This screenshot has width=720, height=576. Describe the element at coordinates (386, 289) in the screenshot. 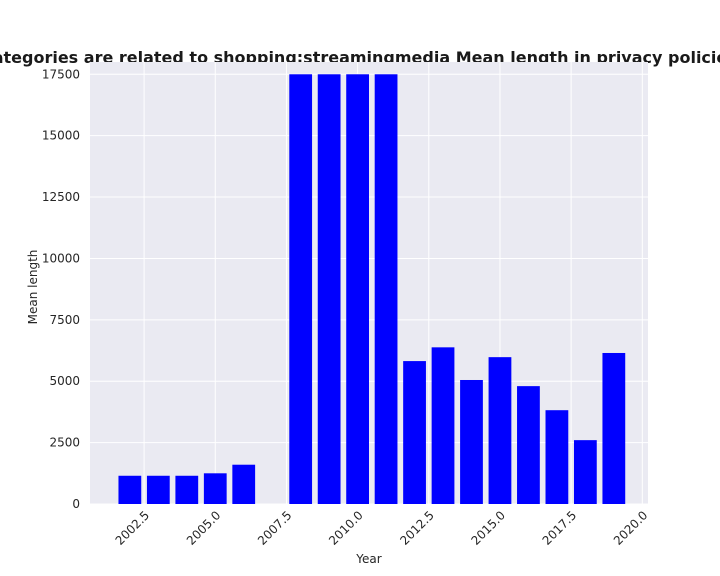

I see `bar-2011` at that location.